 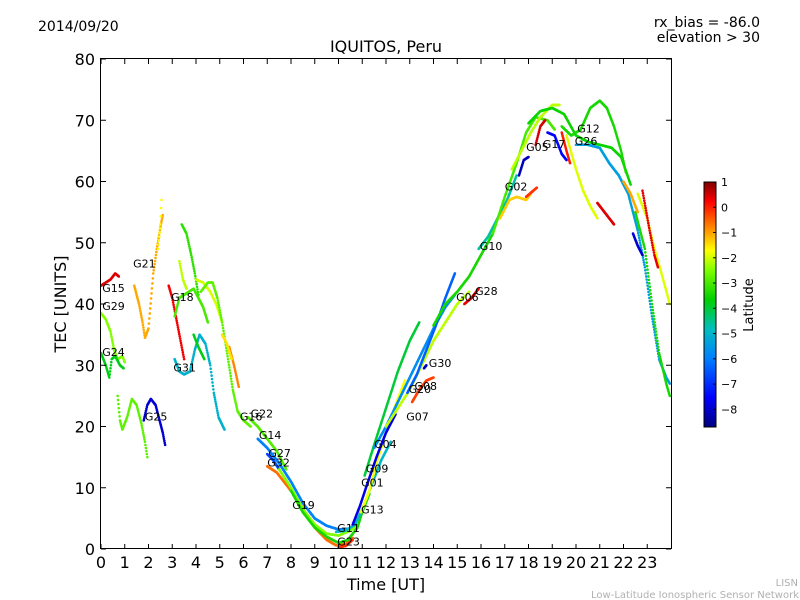 I want to click on satellite-label: G31, so click(x=184, y=367).